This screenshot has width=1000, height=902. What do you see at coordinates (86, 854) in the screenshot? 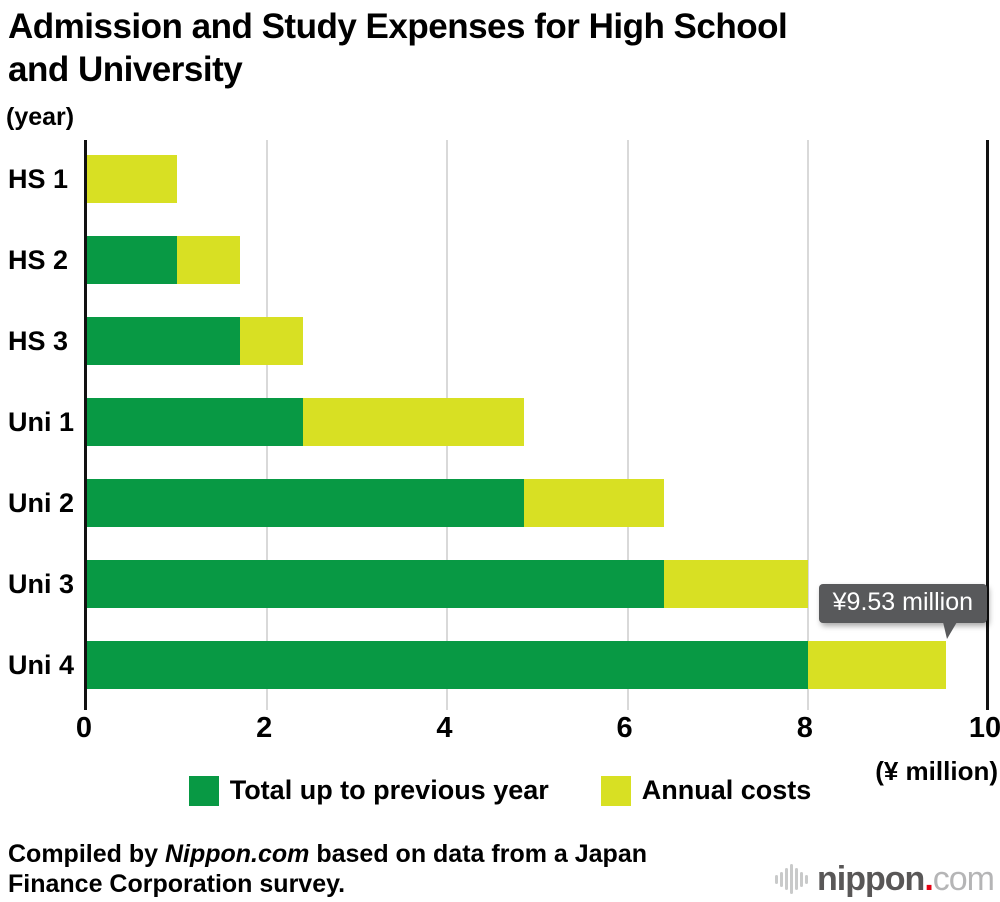
I see `source-note-prefix: Compiled by` at bounding box center [86, 854].